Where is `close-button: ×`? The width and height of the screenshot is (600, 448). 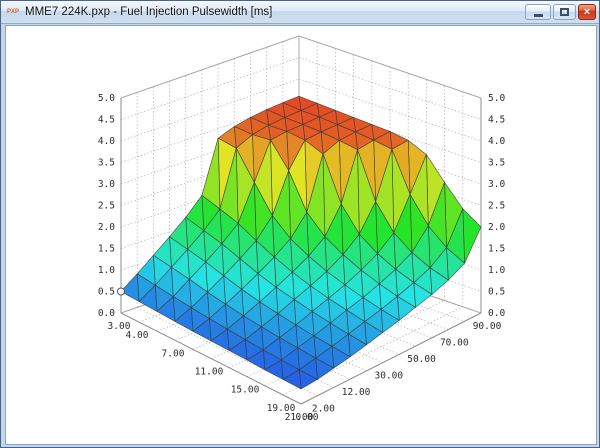
close-button: × is located at coordinates (587, 12).